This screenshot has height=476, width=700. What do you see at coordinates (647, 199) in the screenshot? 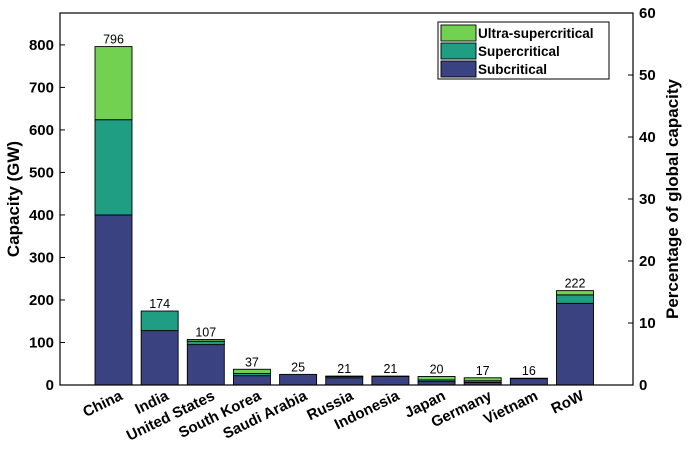
I see `y-right-tick-label-3: 30` at bounding box center [647, 199].